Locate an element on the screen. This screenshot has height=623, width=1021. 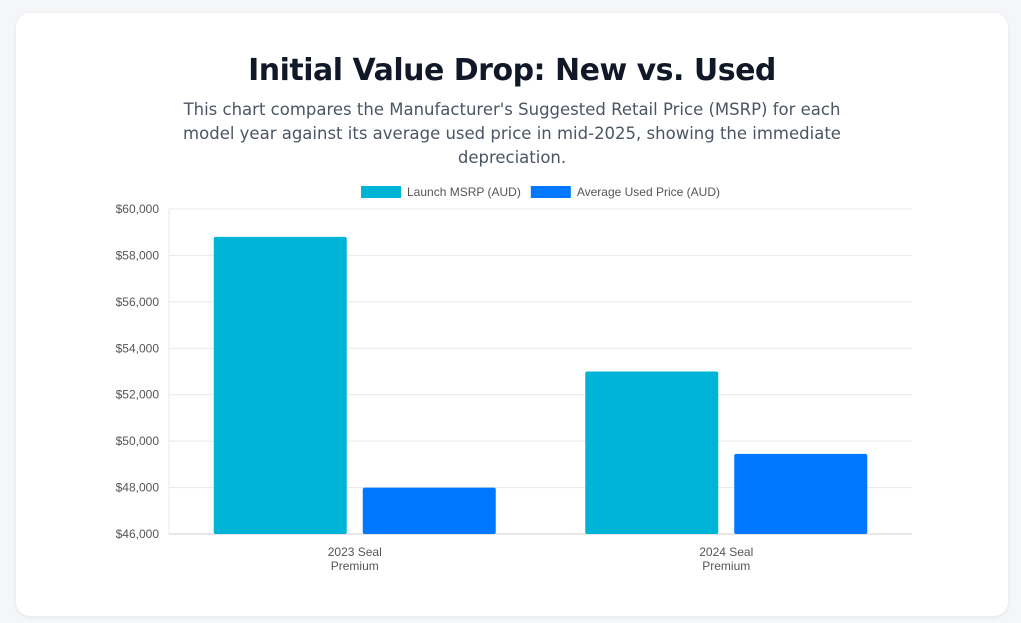
y-tick-label: $52,000 is located at coordinates (138, 395).